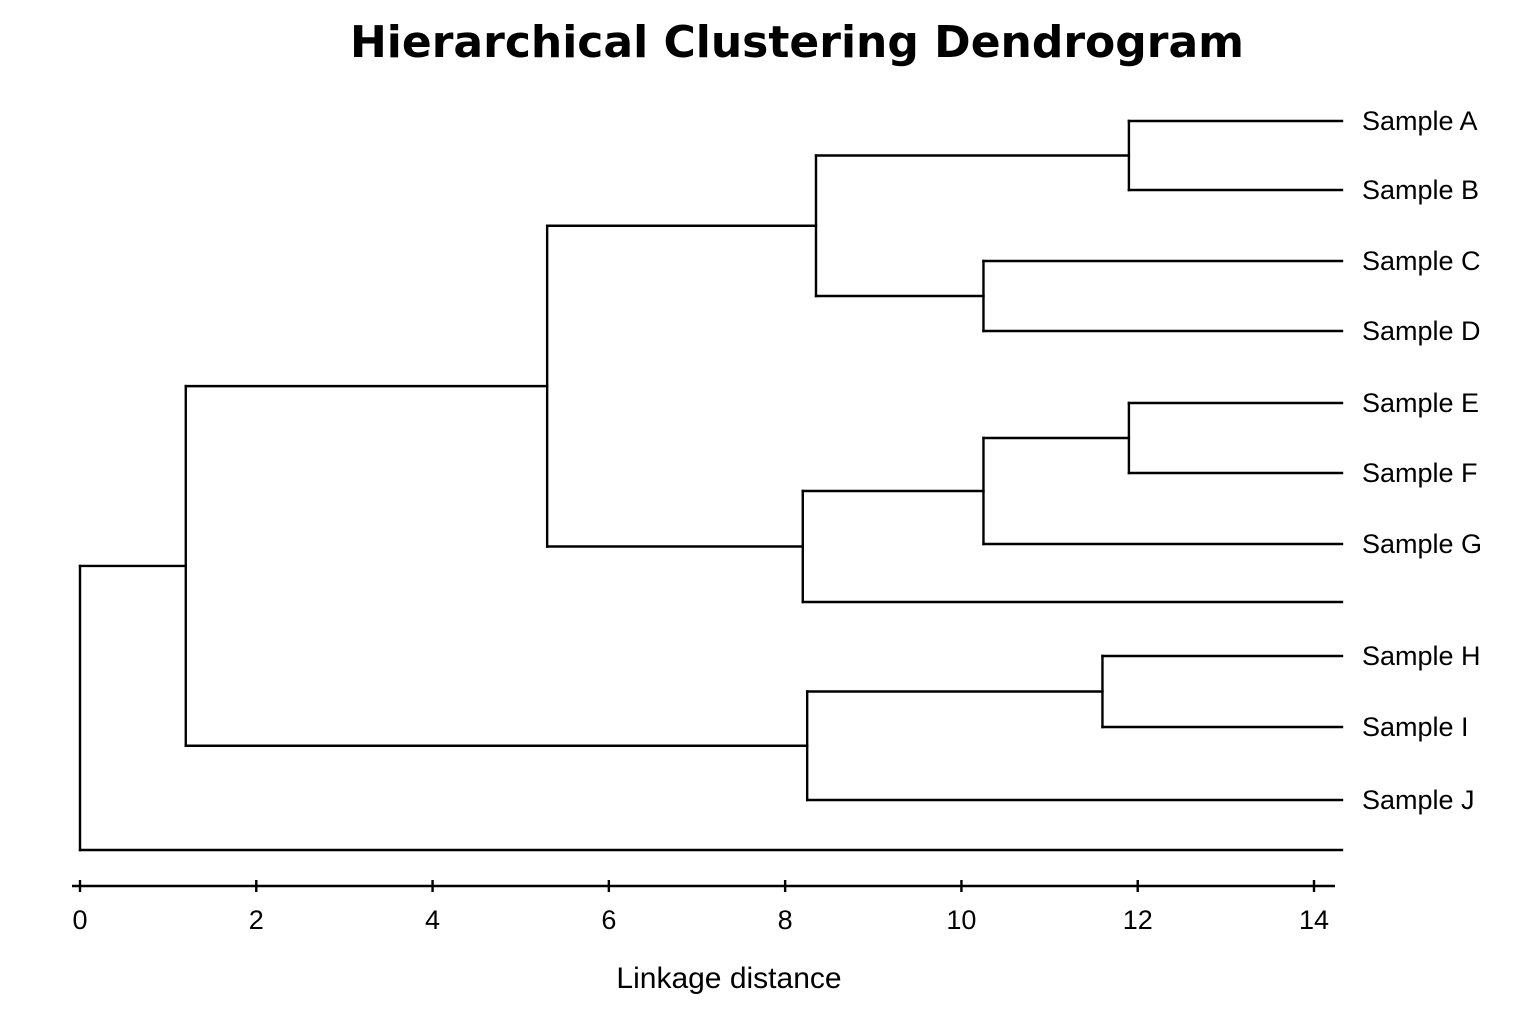 This screenshot has height=1024, width=1536. Describe the element at coordinates (728, 978) in the screenshot. I see `x-axis-label: Linkage distance` at that location.